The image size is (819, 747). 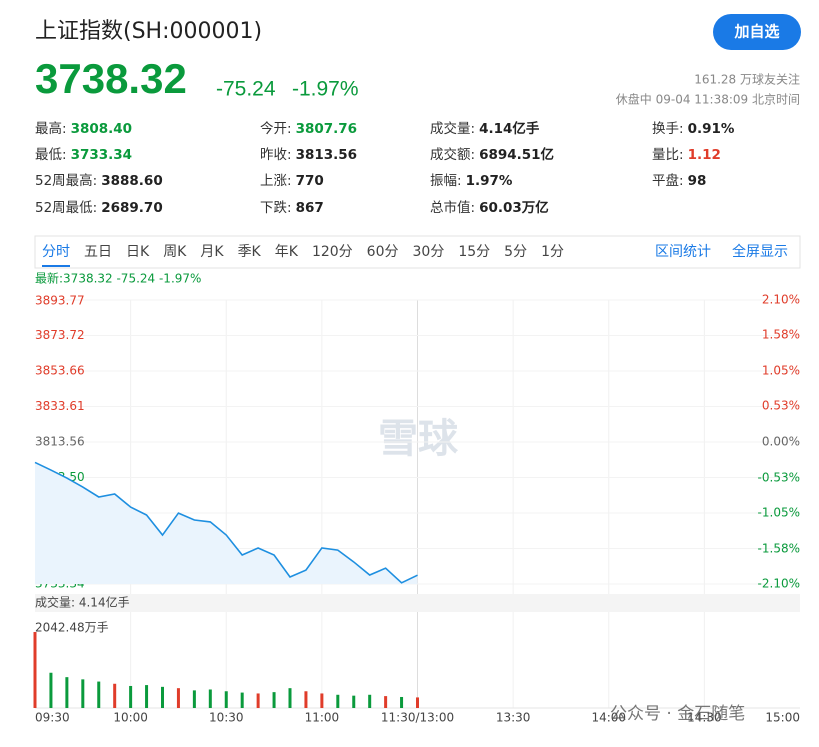 I want to click on tab: 120分, so click(x=332, y=252).